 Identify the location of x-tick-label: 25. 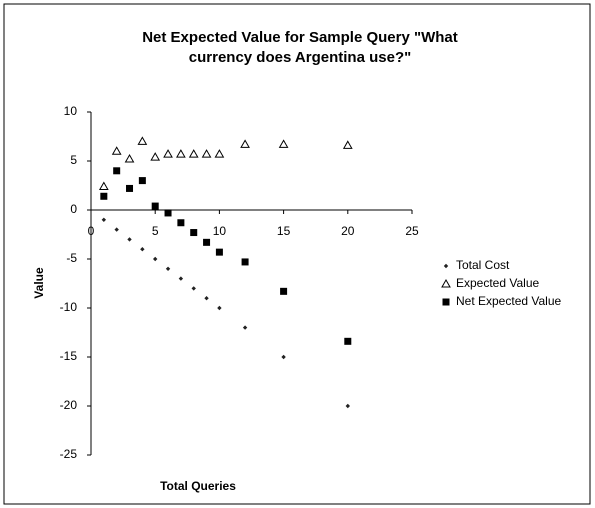
(412, 231).